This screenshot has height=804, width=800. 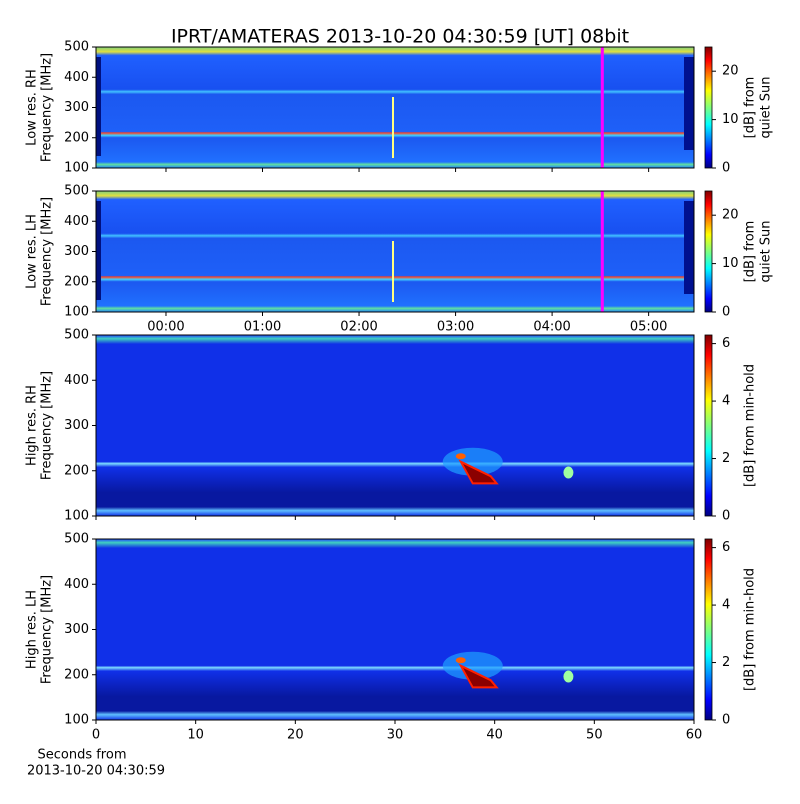 What do you see at coordinates (96, 735) in the screenshot?
I see `x-tick-label: 0` at bounding box center [96, 735].